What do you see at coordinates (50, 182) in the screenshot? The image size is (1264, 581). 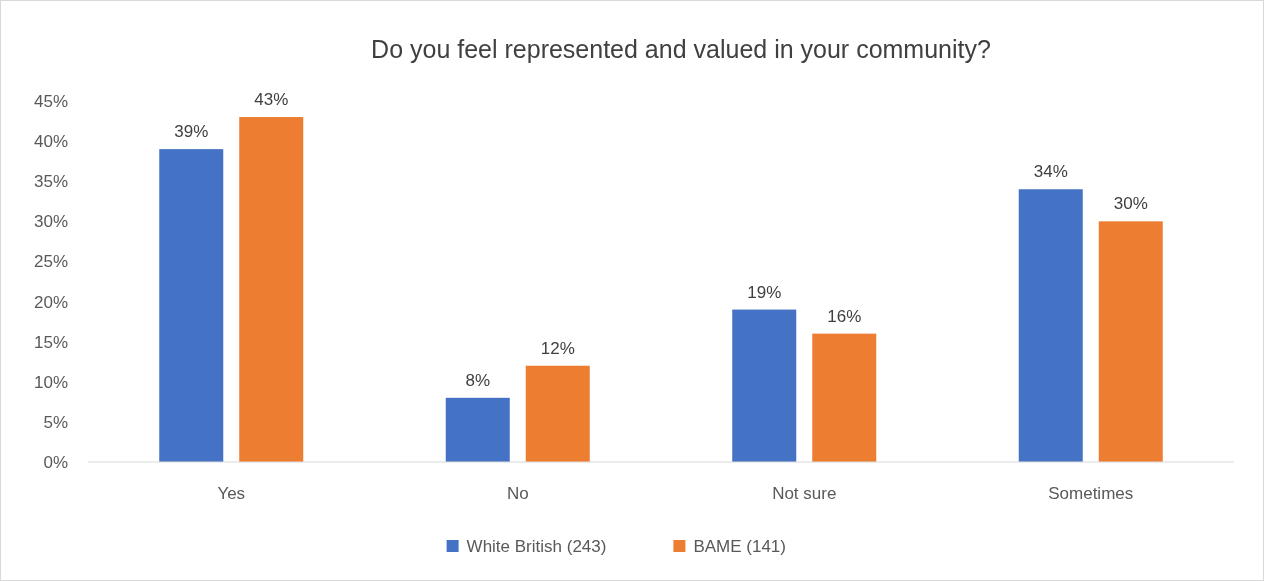 I see `y-tick-label: 35%` at bounding box center [50, 182].